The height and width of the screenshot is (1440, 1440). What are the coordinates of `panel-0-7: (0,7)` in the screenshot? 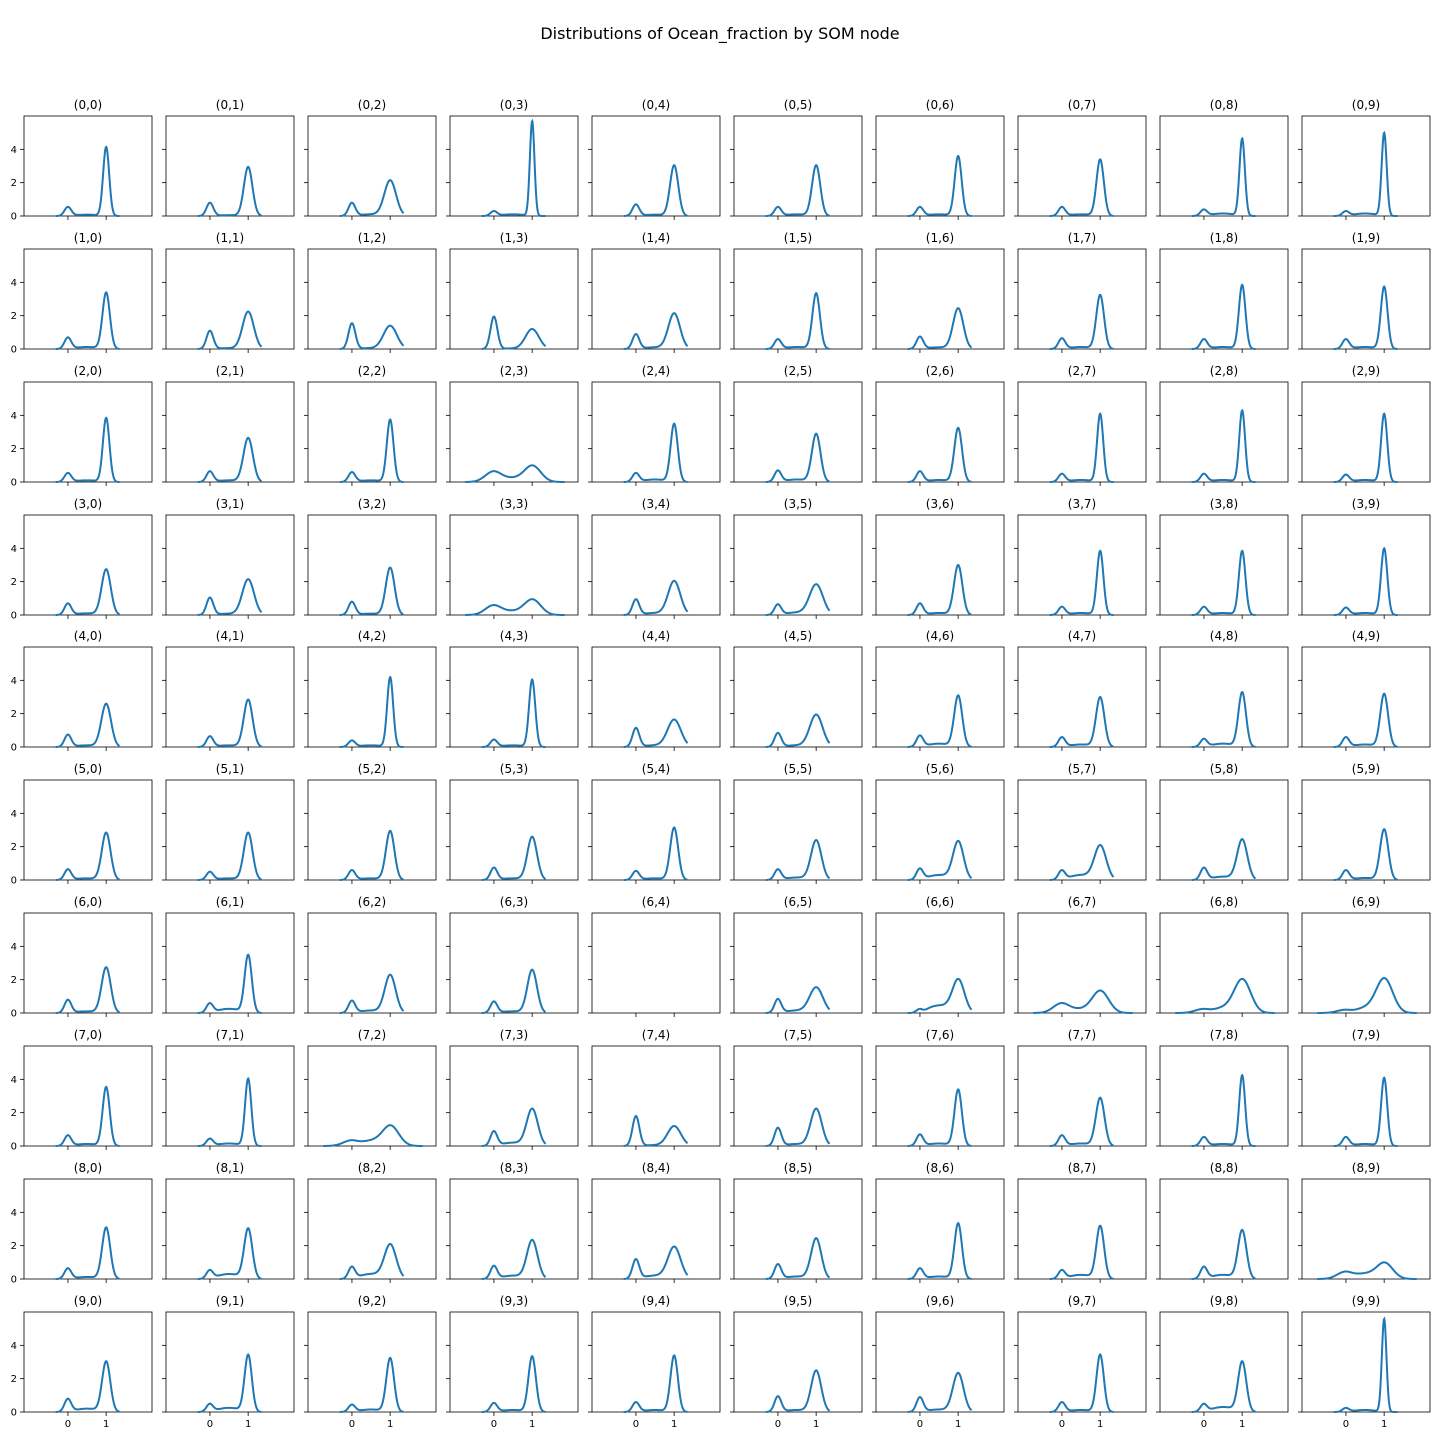 It's located at (1080, 159).